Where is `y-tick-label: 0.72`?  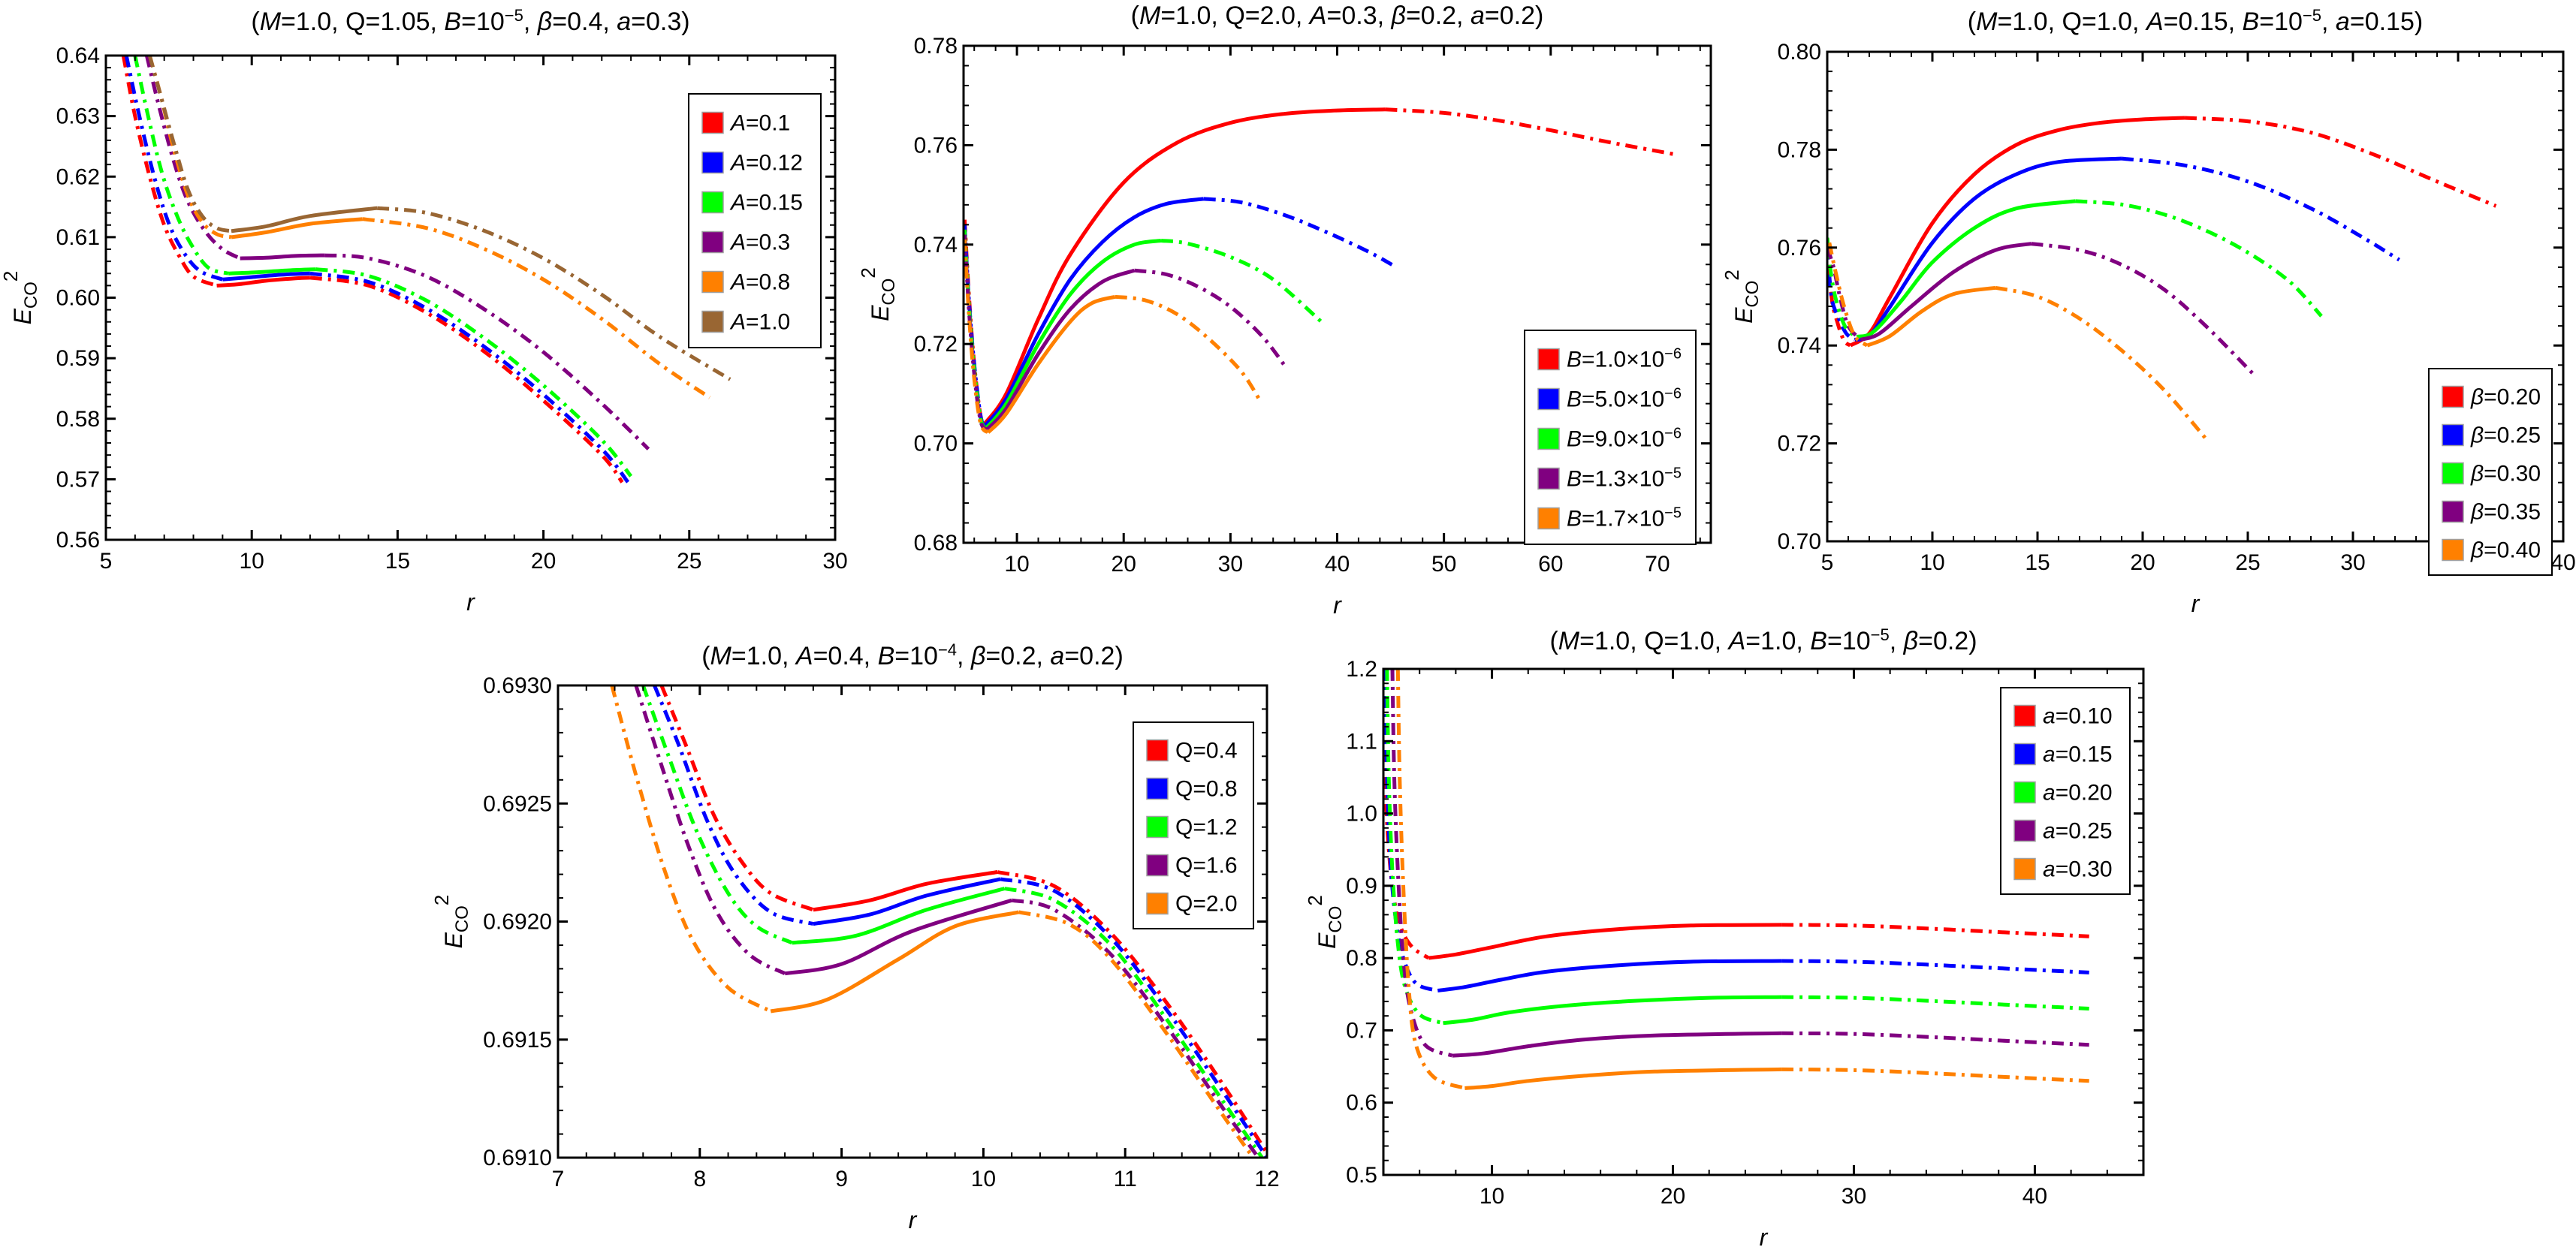 y-tick-label: 0.72 is located at coordinates (936, 344).